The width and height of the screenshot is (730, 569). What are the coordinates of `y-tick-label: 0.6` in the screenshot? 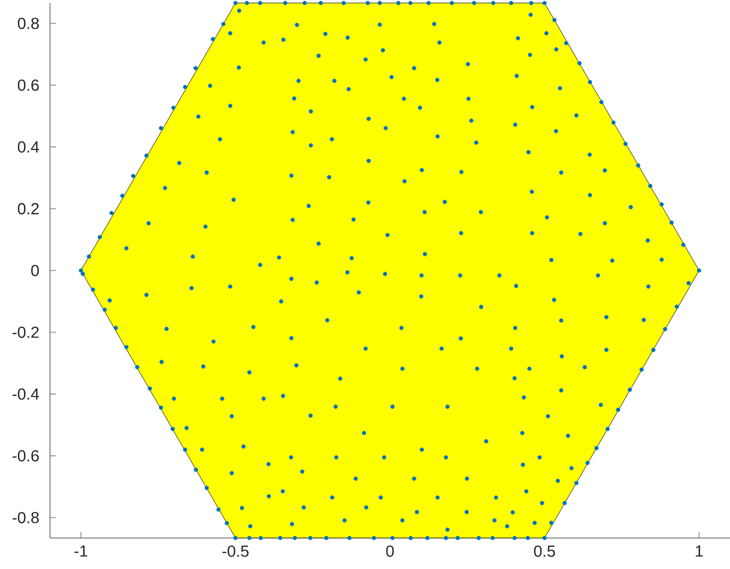 It's located at (28, 85).